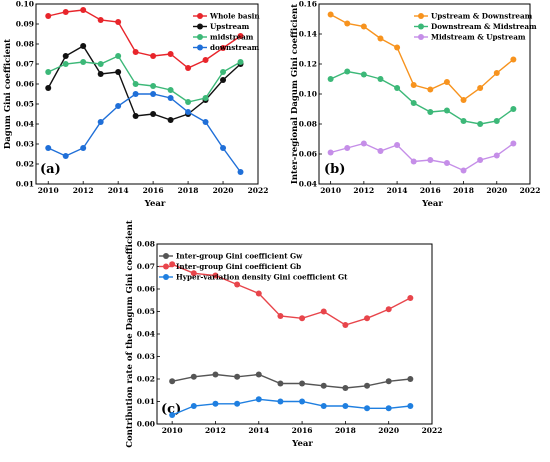 The height and width of the screenshot is (462, 550). Describe the element at coordinates (308, 64) in the screenshot. I see `y-tick-label: 0.12` at that location.